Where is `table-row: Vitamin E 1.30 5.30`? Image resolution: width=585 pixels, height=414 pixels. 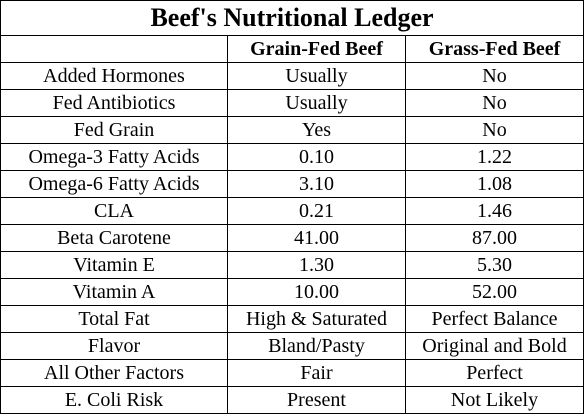 table-row: Vitamin E 1.30 5.30 is located at coordinates (292, 265).